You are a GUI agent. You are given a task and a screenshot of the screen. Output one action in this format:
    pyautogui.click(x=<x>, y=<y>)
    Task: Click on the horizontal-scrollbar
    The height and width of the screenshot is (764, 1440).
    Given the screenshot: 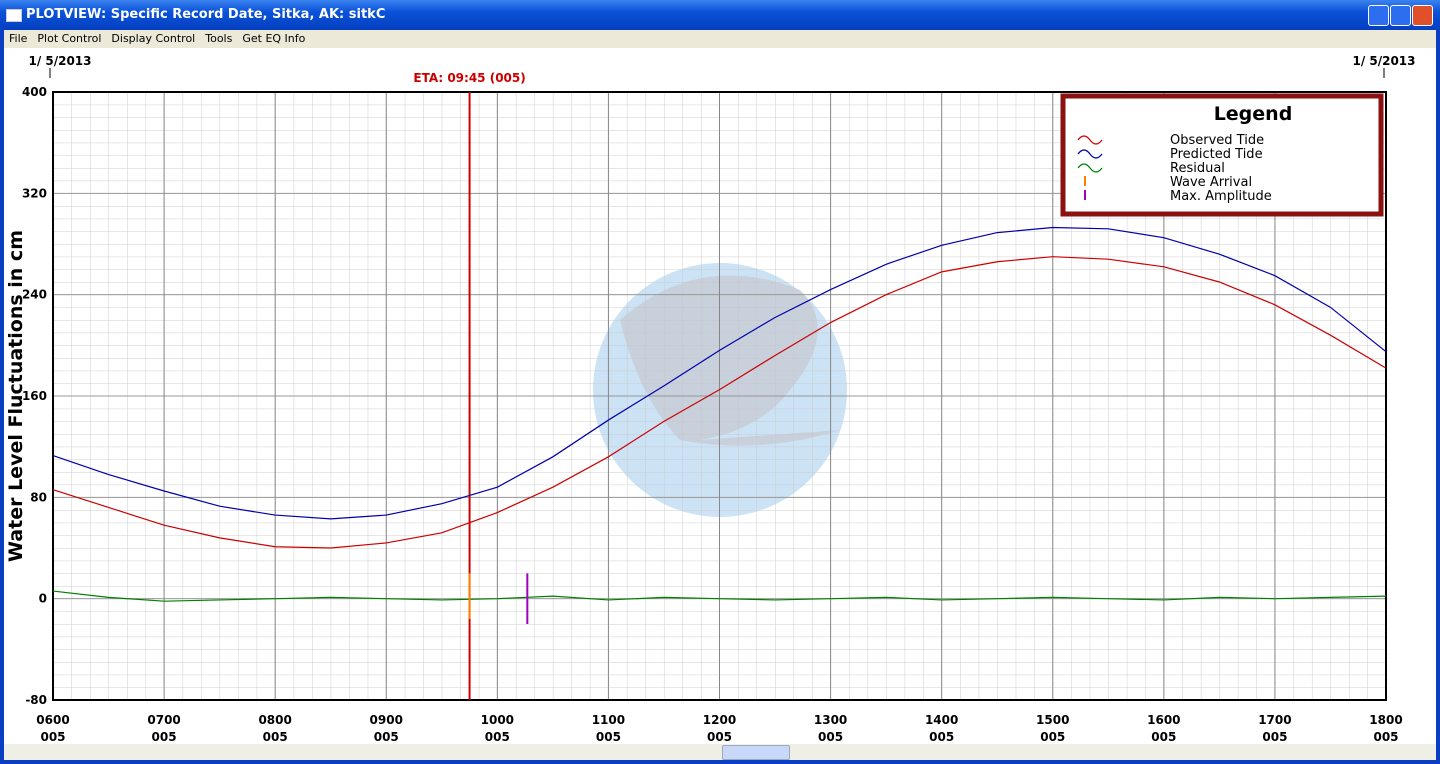 What is the action you would take?
    pyautogui.click(x=720, y=752)
    